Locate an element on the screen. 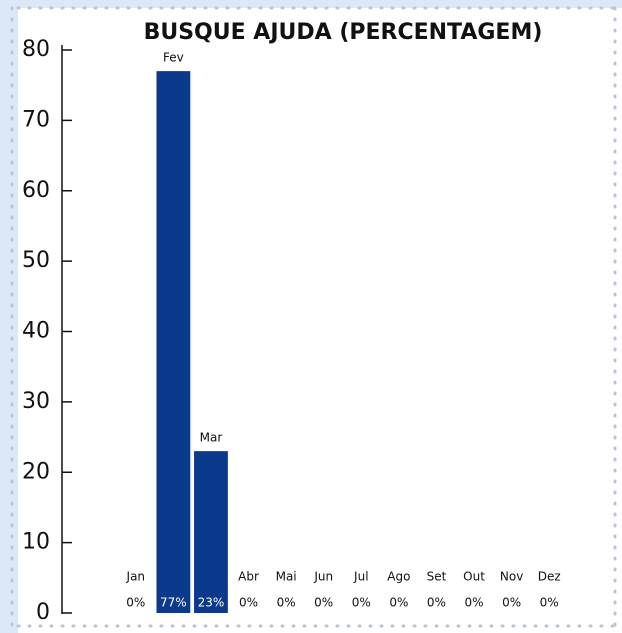 The image size is (622, 633). category-label: Nov is located at coordinates (511, 577).